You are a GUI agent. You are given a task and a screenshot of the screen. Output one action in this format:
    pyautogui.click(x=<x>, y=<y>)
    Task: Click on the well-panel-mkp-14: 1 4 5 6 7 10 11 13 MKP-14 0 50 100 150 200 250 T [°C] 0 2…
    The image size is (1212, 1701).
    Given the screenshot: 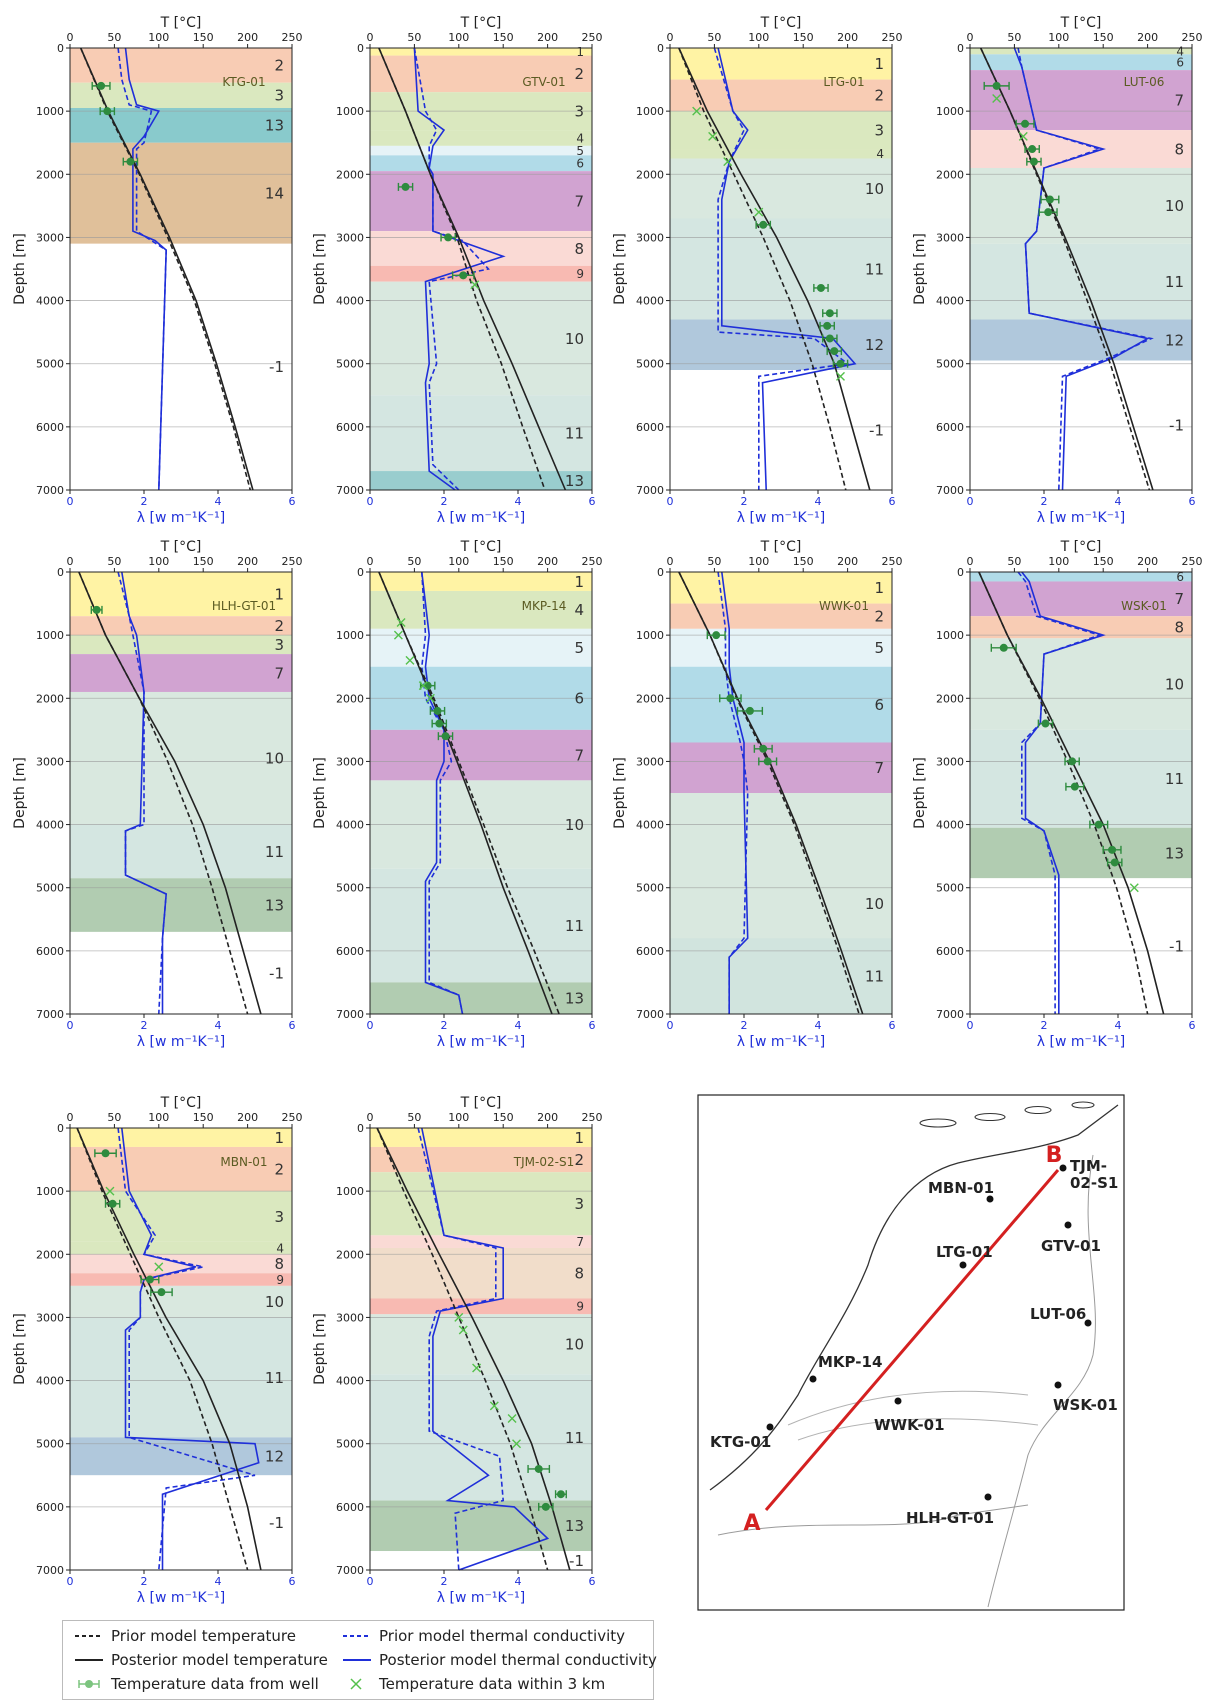 What is the action you would take?
    pyautogui.click(x=457, y=794)
    